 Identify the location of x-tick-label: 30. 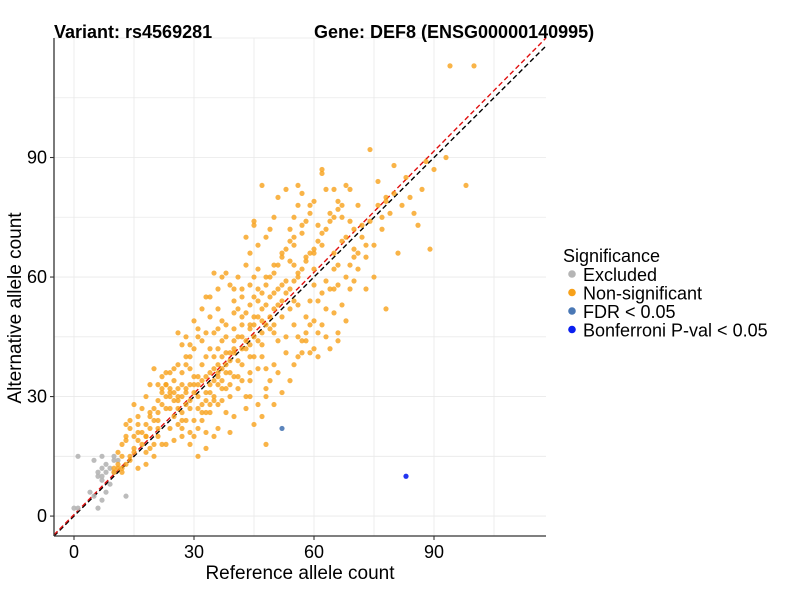
(194, 552).